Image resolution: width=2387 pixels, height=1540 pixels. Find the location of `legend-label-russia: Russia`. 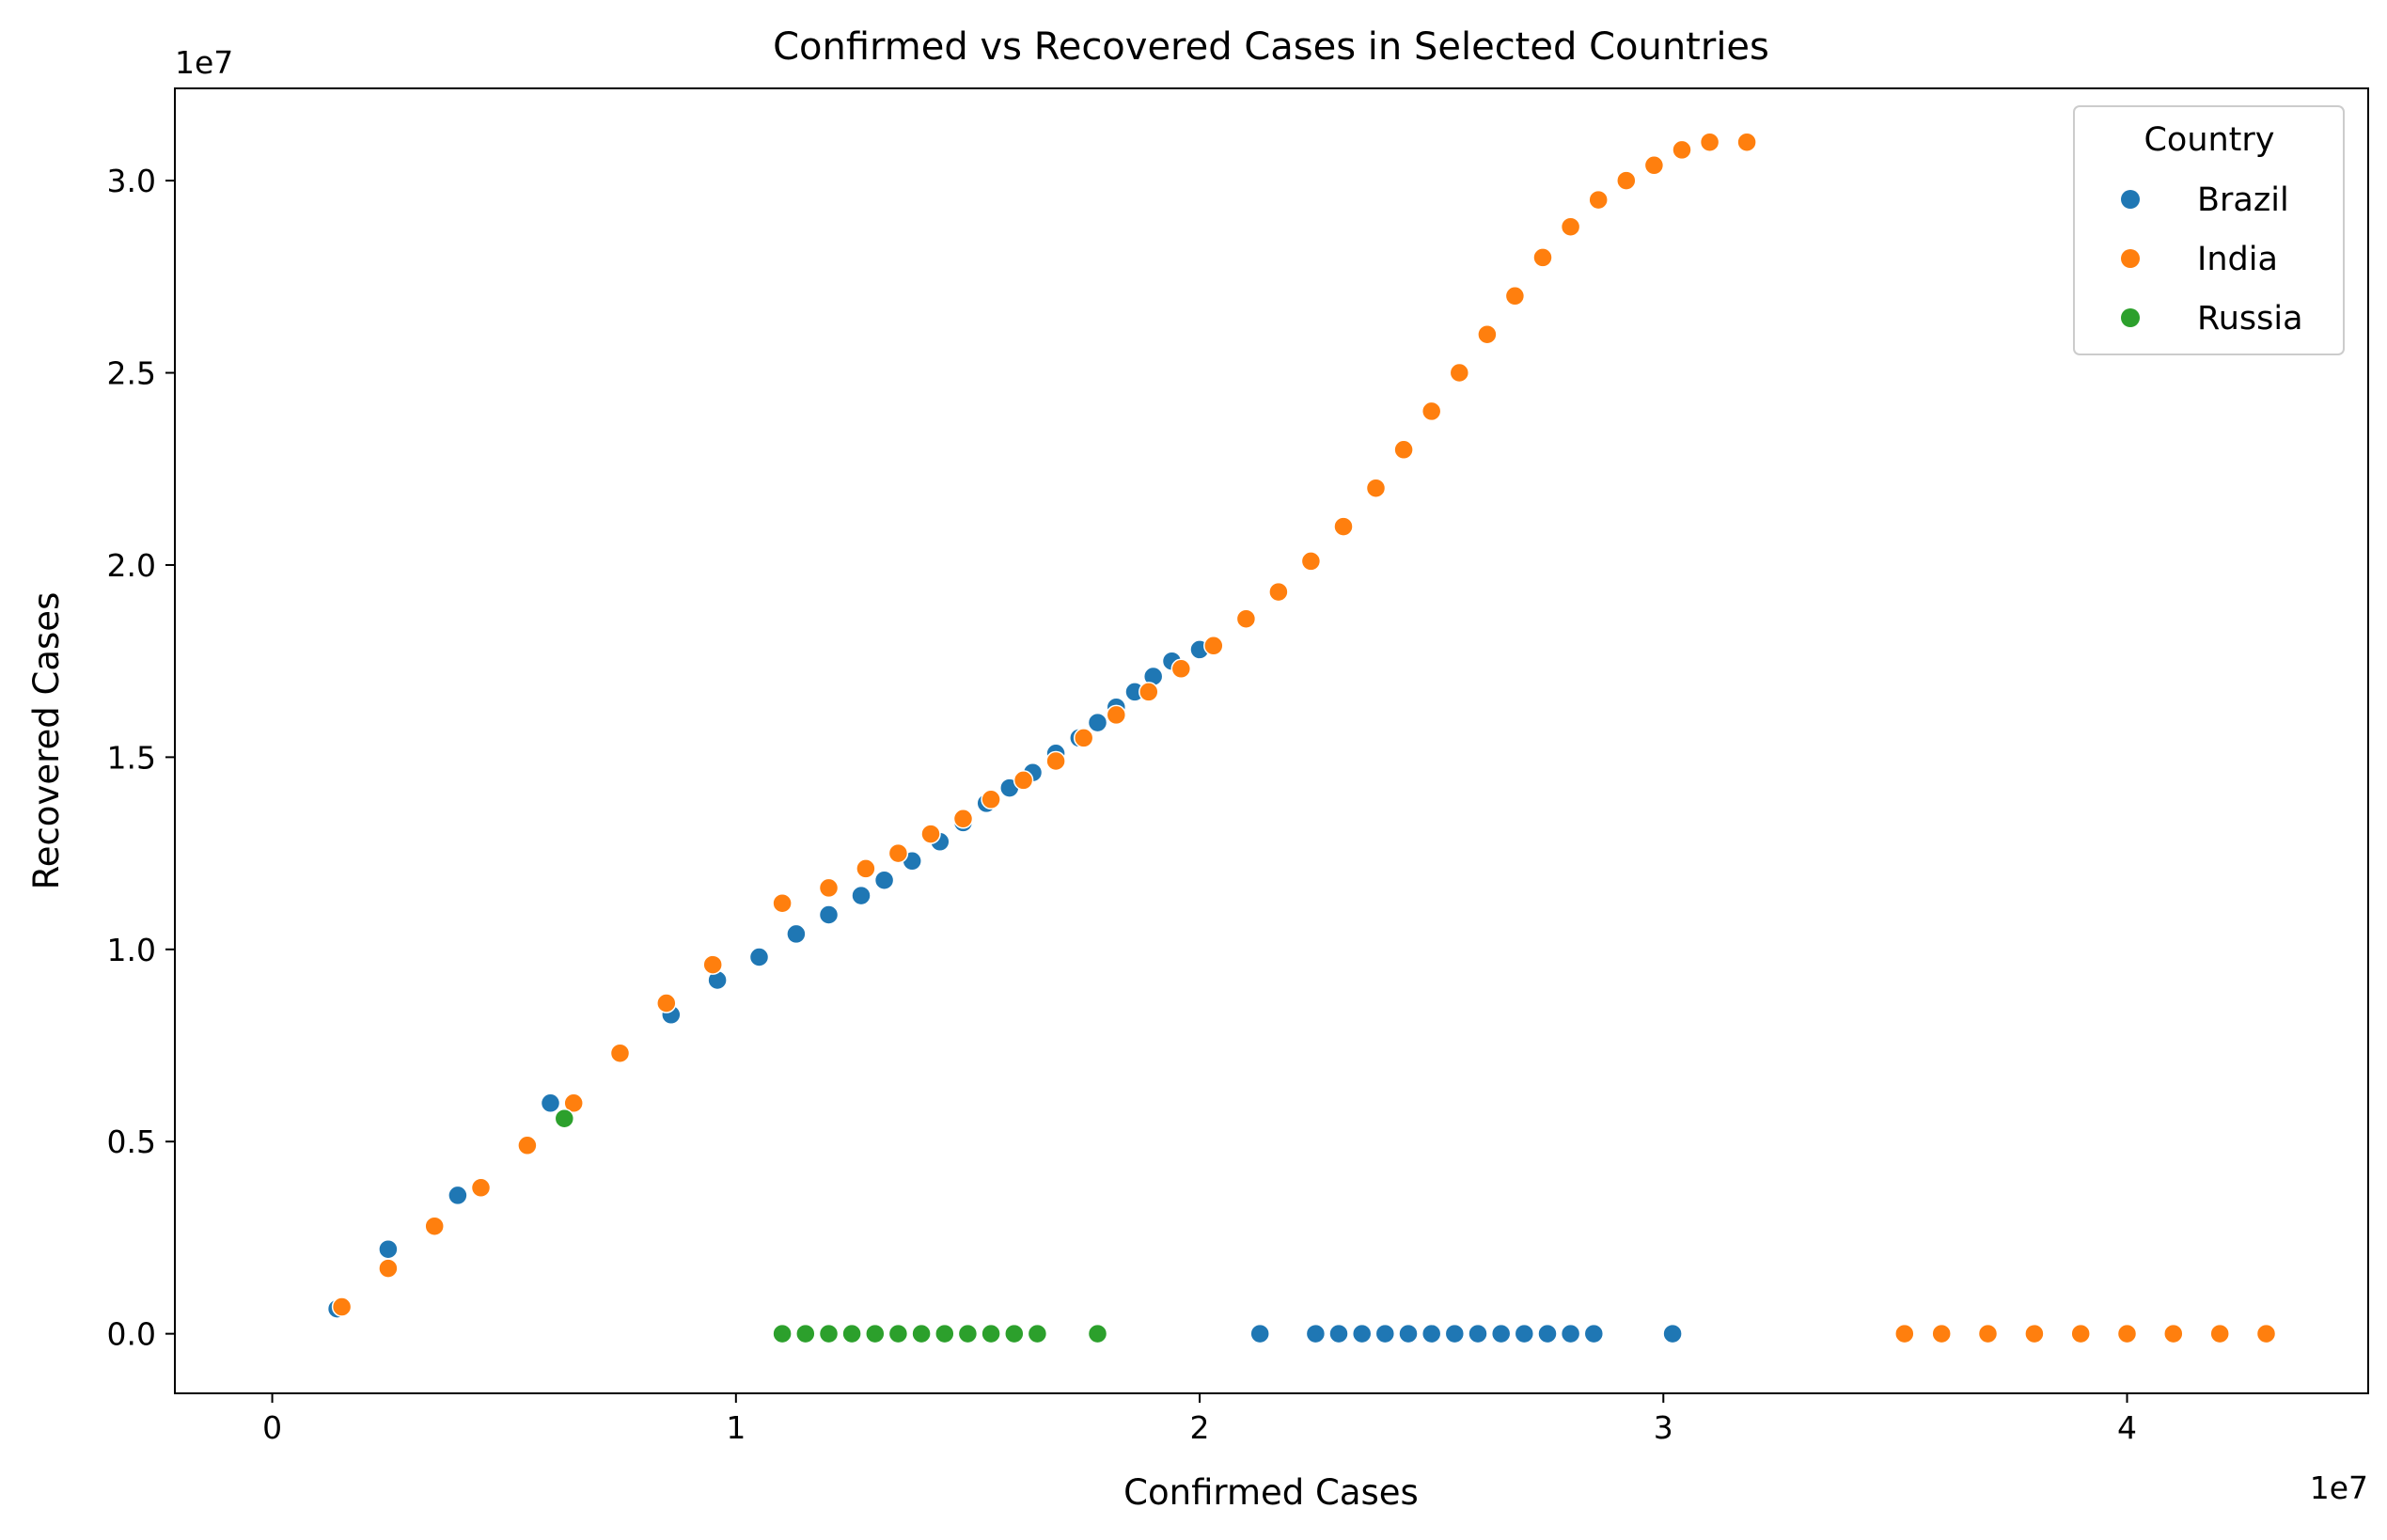

legend-label-russia: Russia is located at coordinates (2250, 319).